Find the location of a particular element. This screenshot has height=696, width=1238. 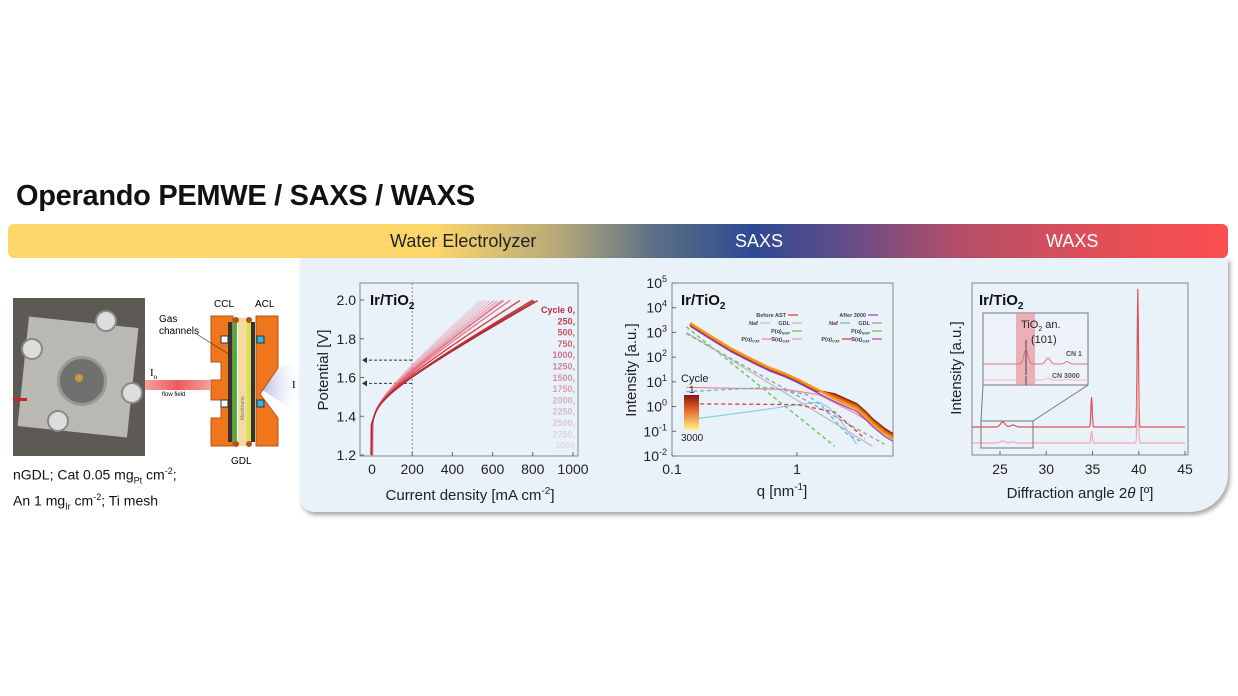

colorbar-max: 3000 is located at coordinates (692, 438).